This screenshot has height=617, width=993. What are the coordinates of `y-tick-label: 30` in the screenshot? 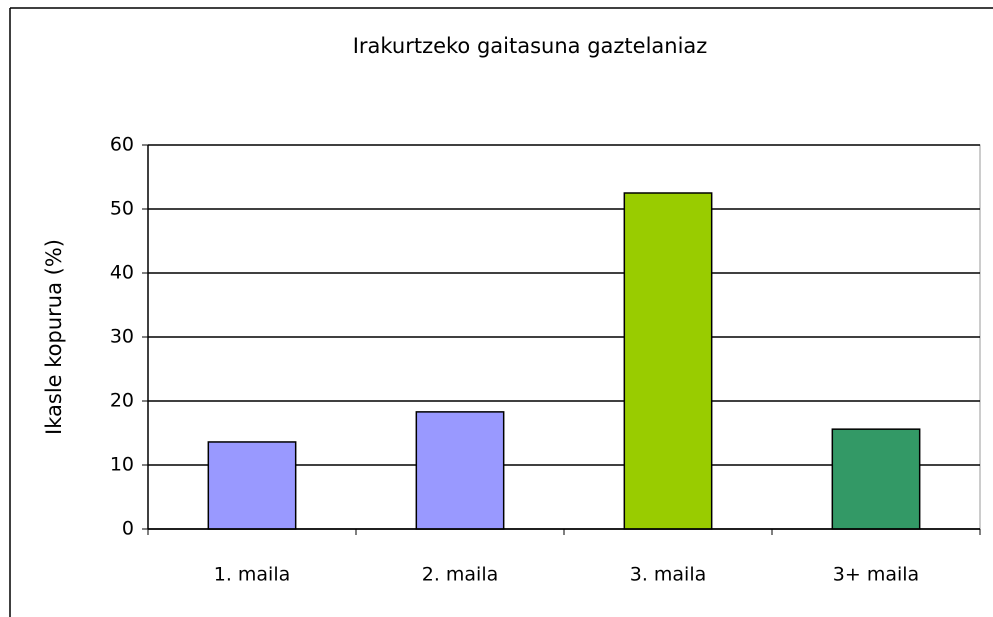 It's located at (122, 337).